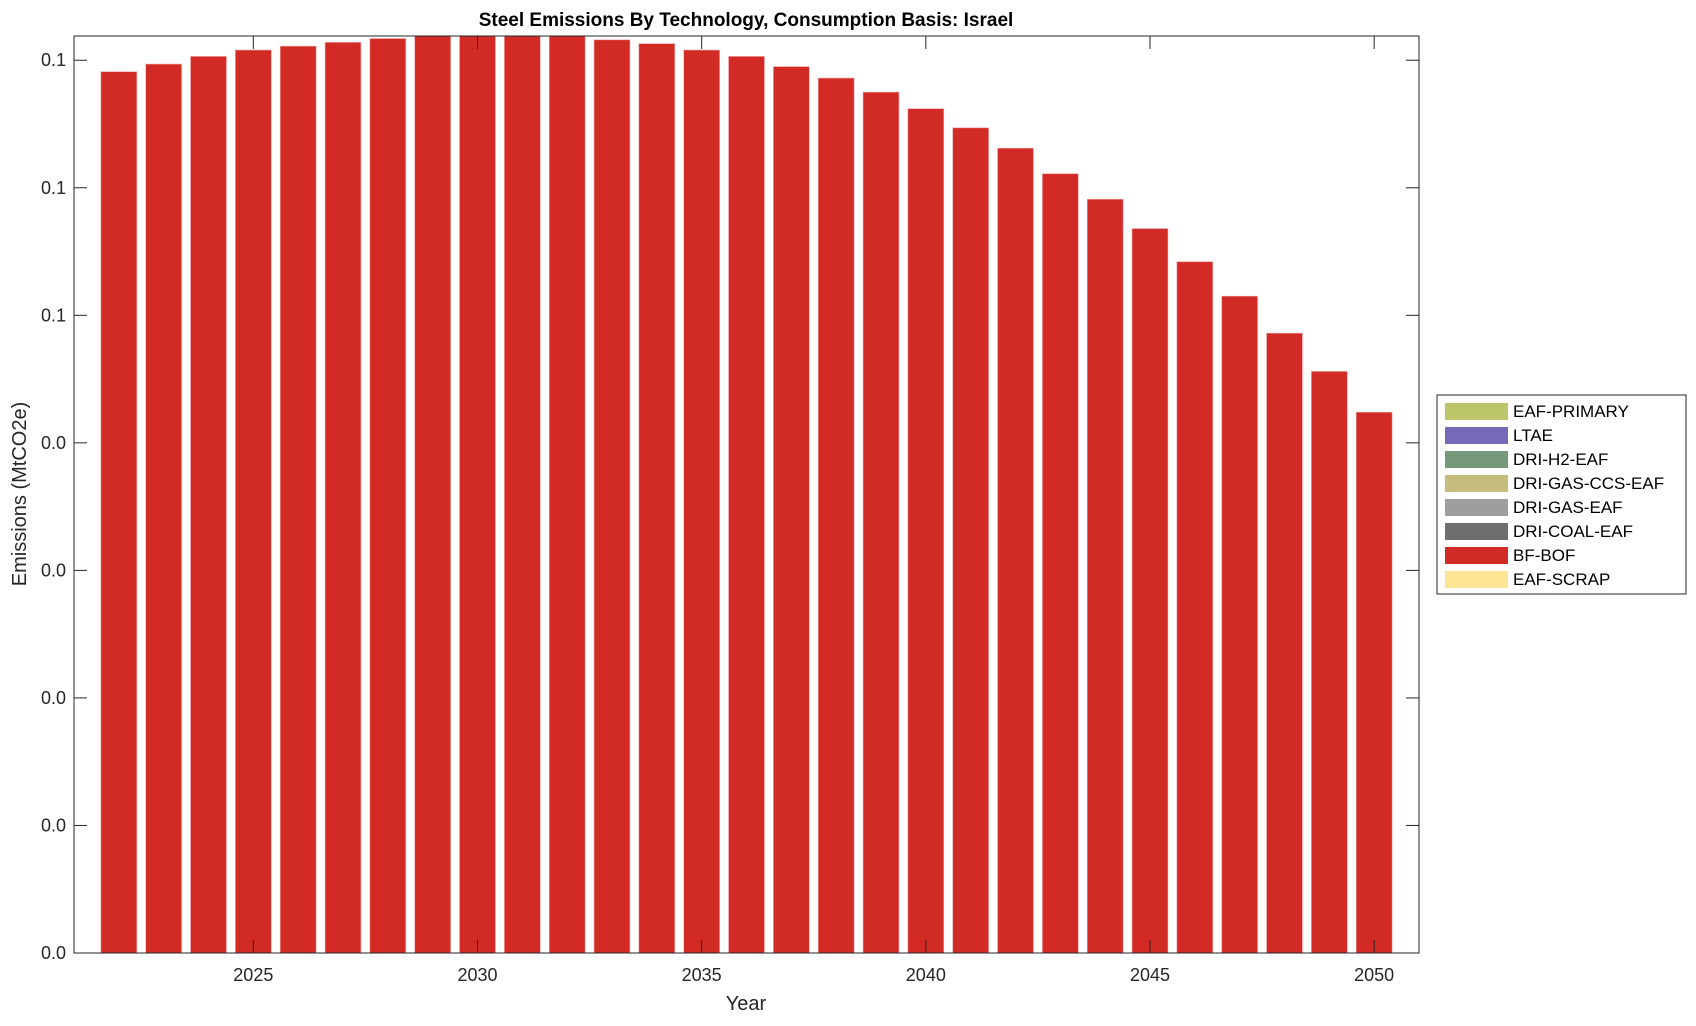  Describe the element at coordinates (746, 505) in the screenshot. I see `bar-bf-bof-2036` at that location.